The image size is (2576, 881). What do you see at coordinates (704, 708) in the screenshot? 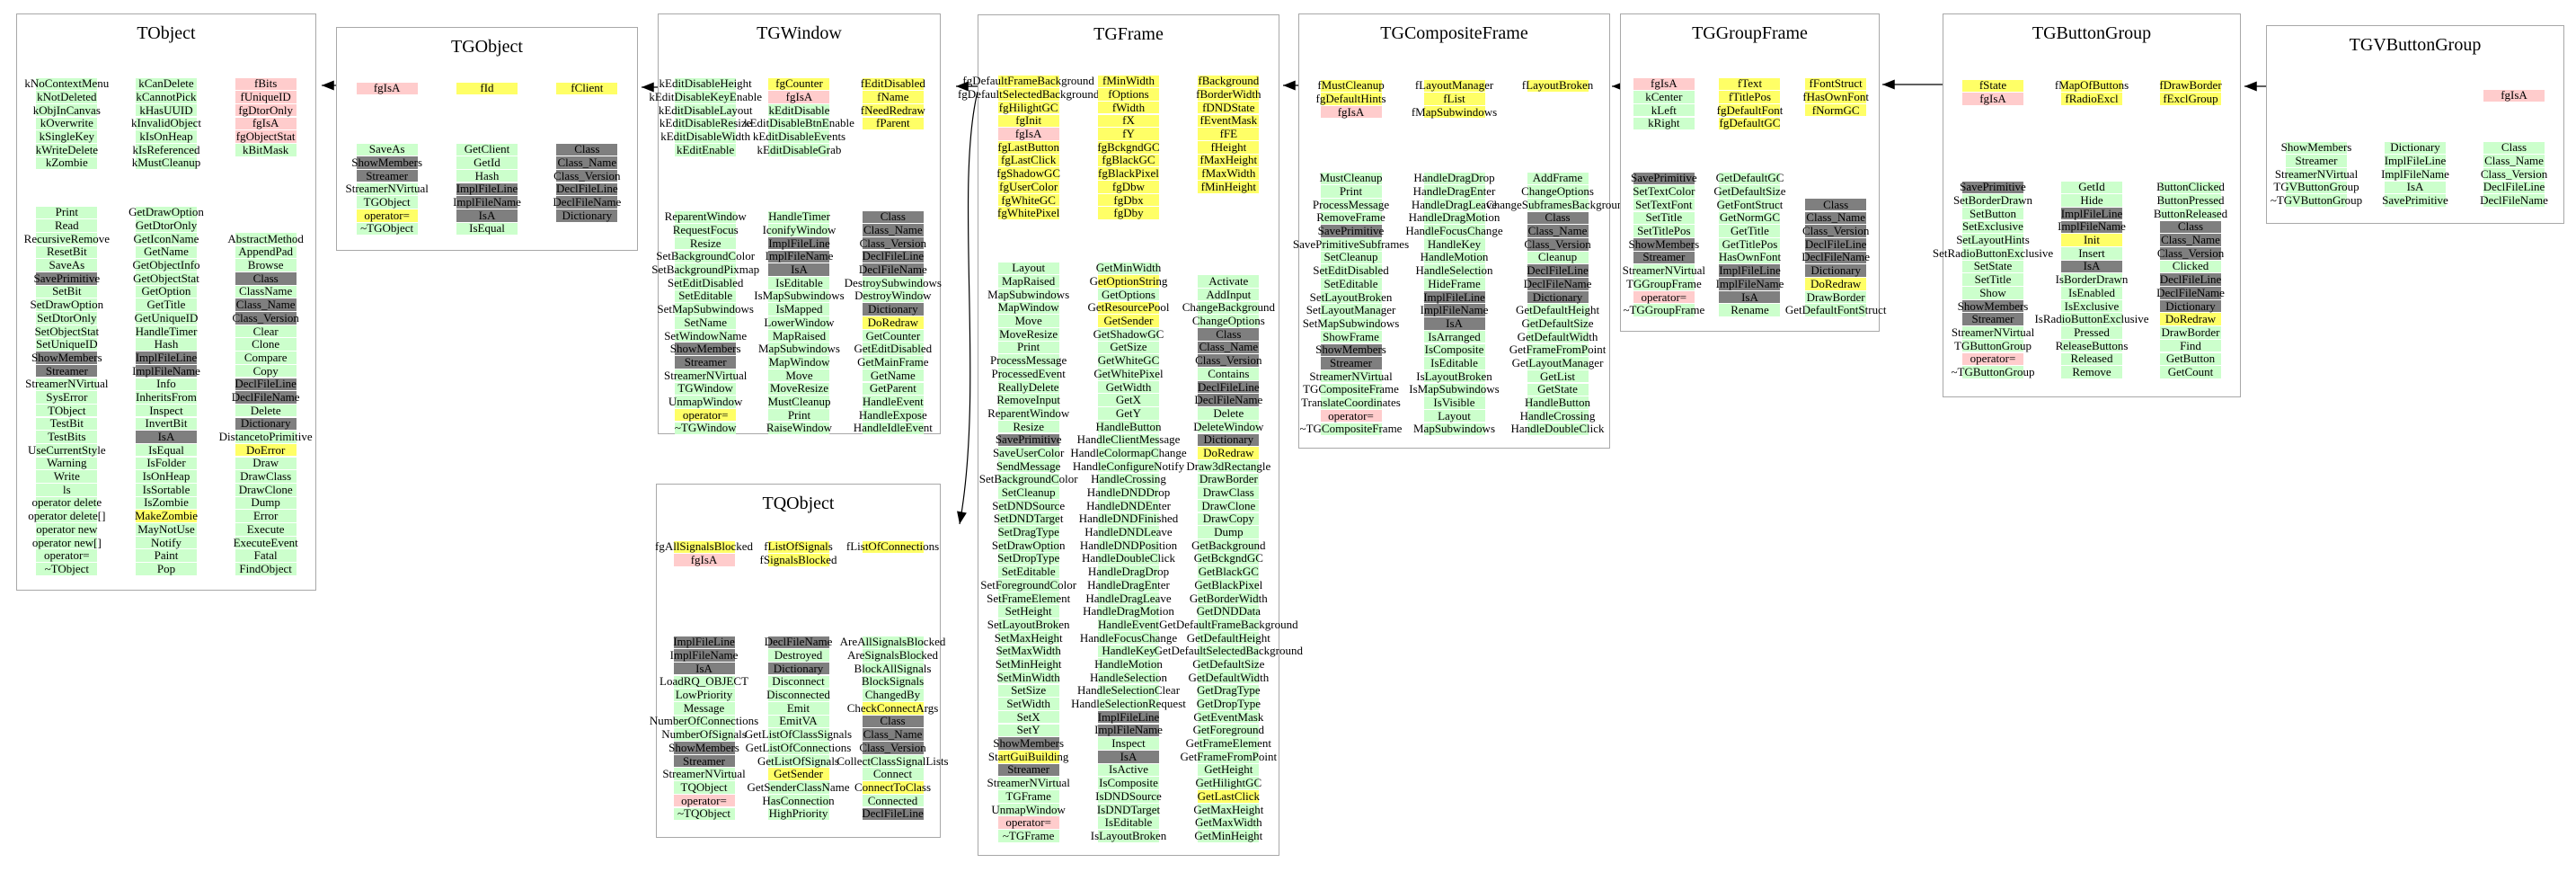
I see `methods-Message: Message` at bounding box center [704, 708].